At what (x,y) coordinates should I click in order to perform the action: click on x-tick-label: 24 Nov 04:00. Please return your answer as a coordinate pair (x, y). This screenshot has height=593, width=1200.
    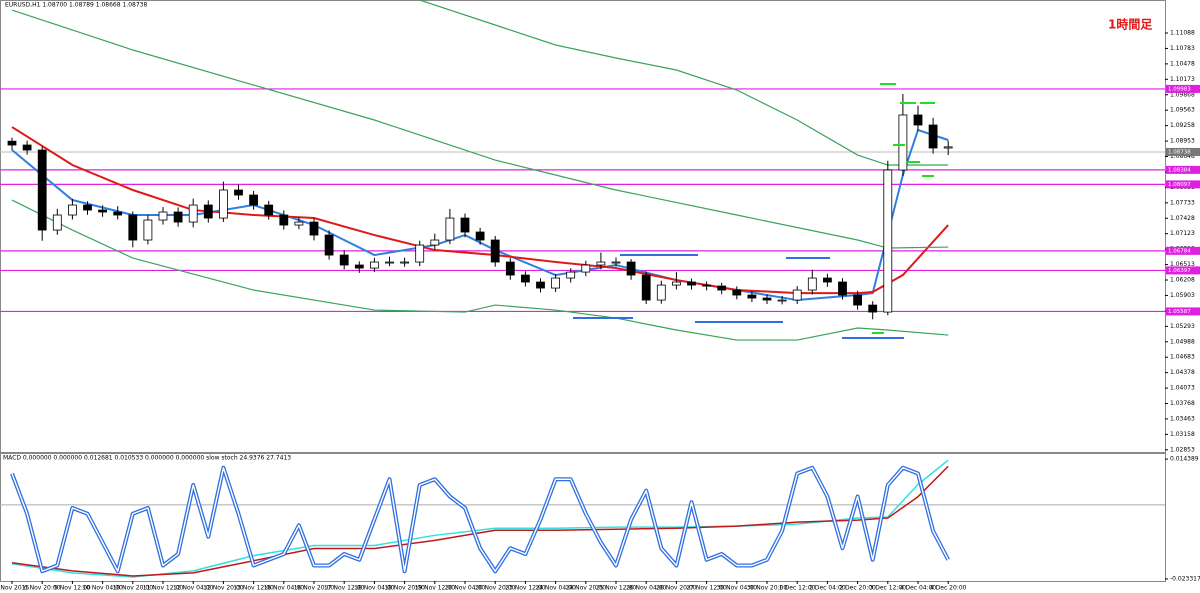
    Looking at the image, I should click on (555, 588).